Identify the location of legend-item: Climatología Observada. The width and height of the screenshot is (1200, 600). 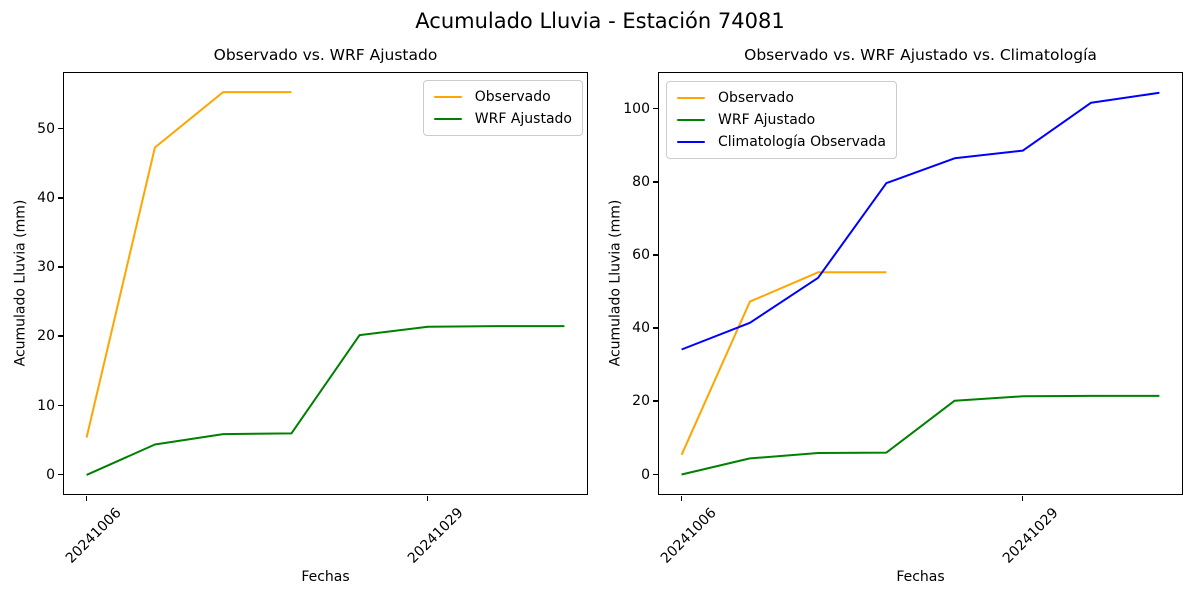
(781, 142).